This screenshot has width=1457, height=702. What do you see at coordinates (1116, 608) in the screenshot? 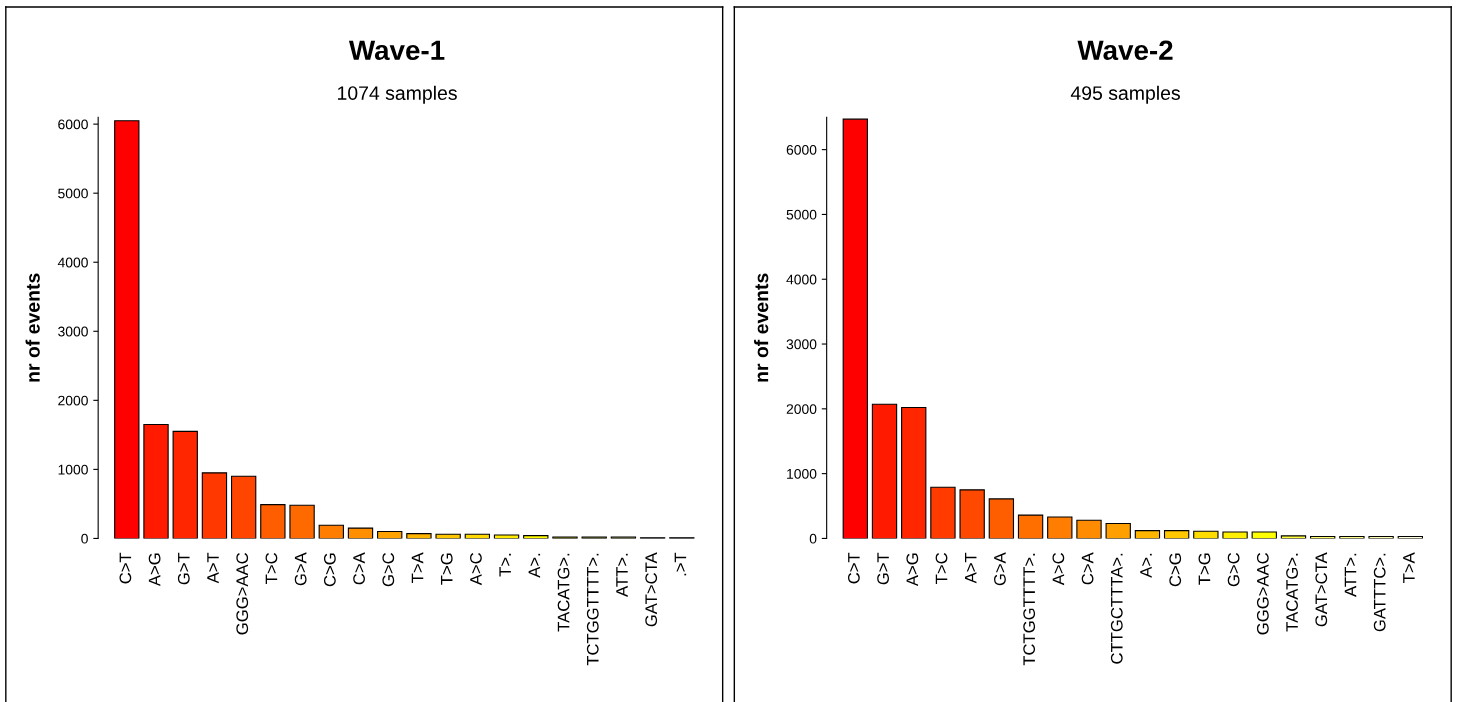
I see `x-tick-label: CTTGCTTTA>.` at bounding box center [1116, 608].